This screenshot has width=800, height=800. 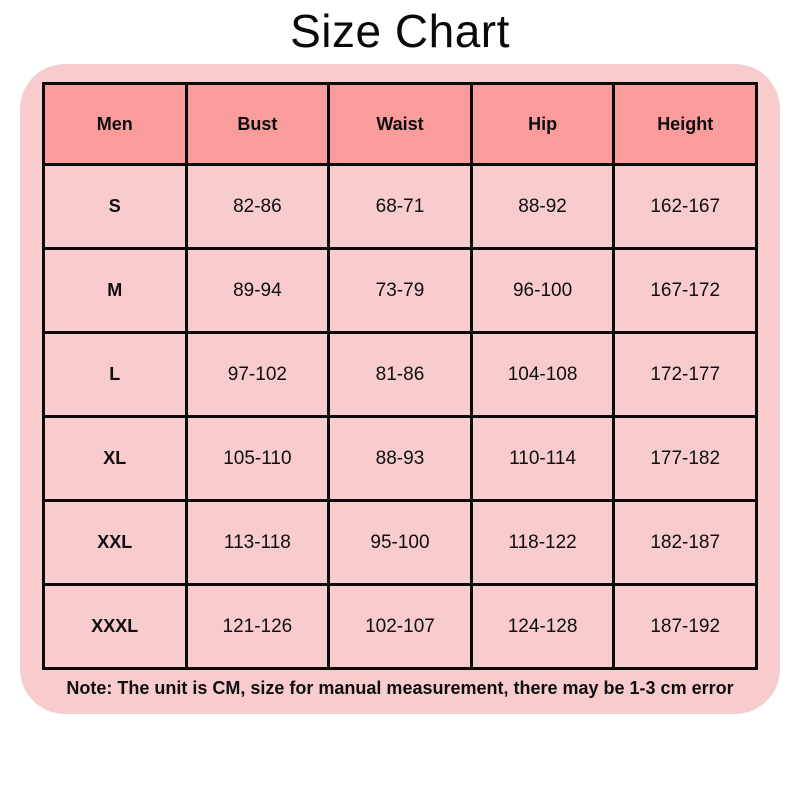 What do you see at coordinates (685, 542) in the screenshot?
I see `height-cell: 182-187` at bounding box center [685, 542].